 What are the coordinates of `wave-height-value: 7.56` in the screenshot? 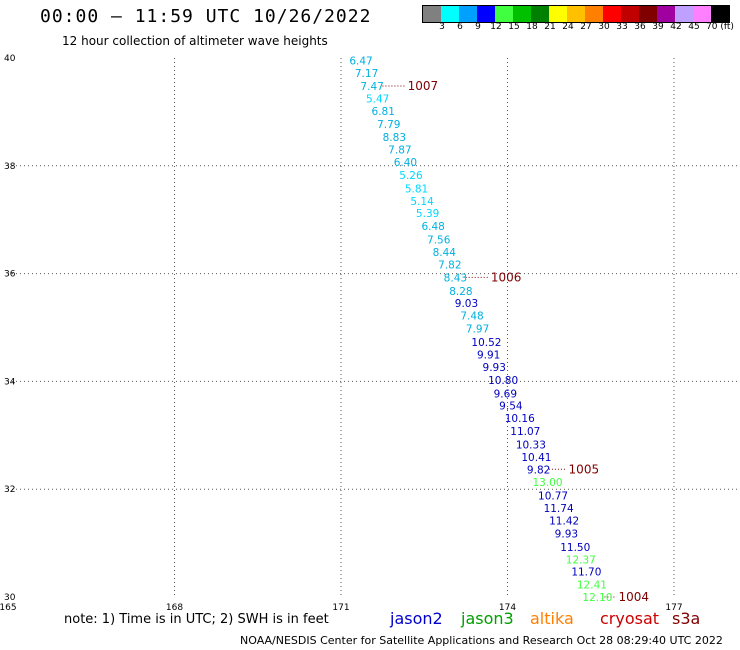 It's located at (439, 241).